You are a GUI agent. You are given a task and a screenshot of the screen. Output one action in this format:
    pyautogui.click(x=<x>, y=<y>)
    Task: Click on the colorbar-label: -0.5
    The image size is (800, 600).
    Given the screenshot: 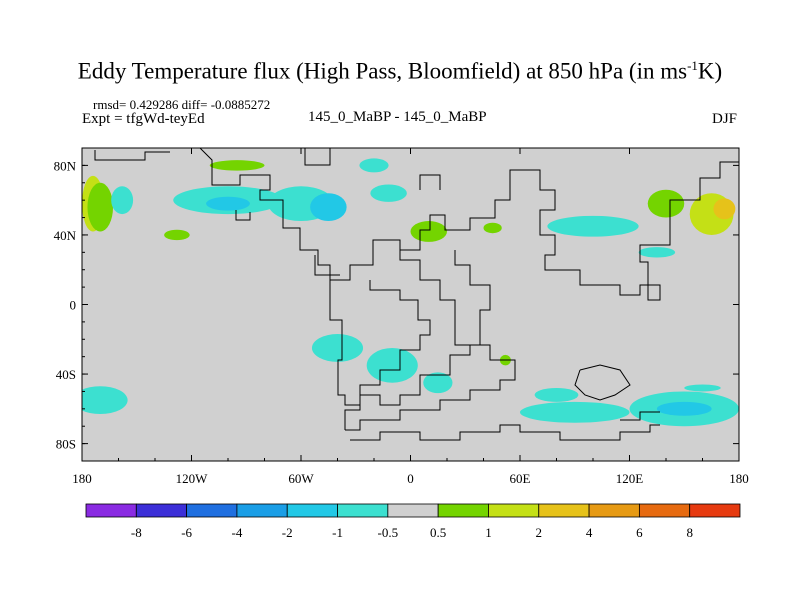 What is the action you would take?
    pyautogui.click(x=388, y=532)
    